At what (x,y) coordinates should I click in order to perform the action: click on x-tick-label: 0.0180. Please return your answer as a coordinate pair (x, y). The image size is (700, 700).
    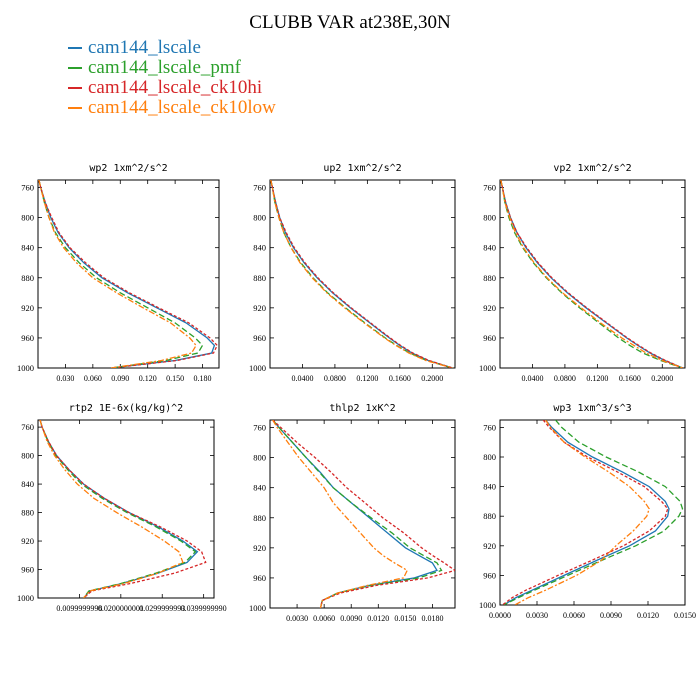
    Looking at the image, I should click on (432, 618).